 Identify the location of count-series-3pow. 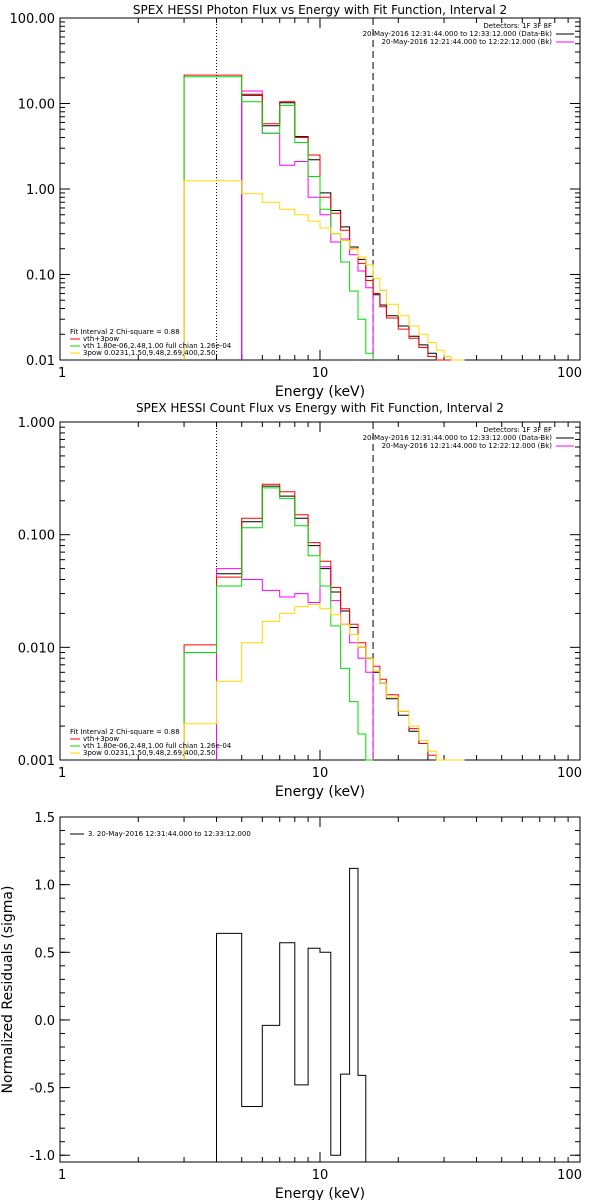
(324, 682).